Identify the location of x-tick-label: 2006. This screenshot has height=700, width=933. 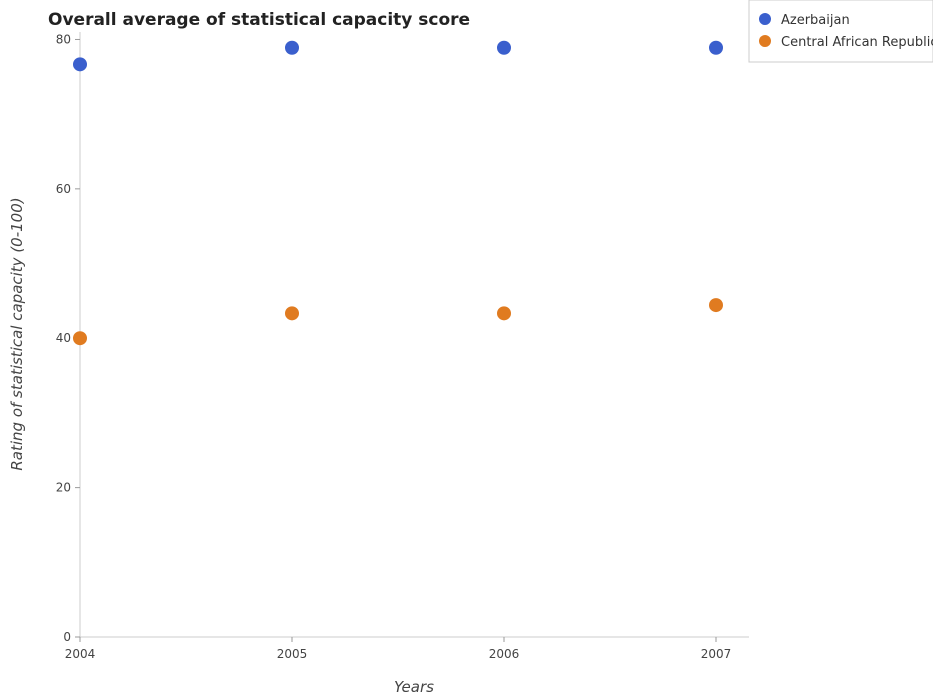
(504, 654).